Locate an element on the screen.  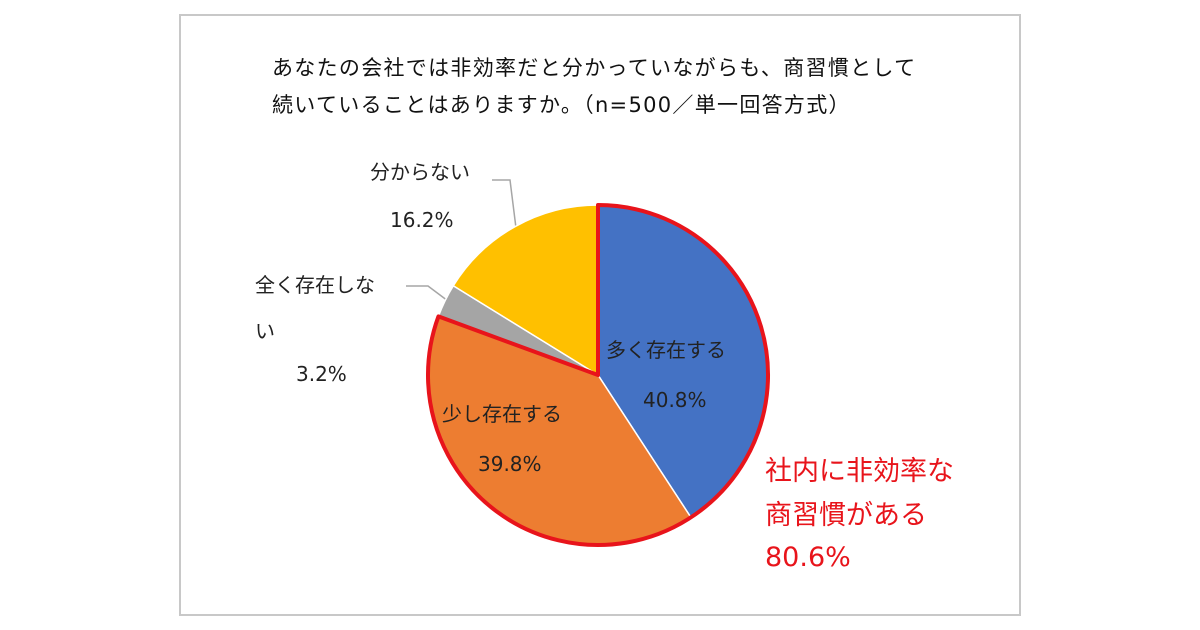
value-label: 3.2% is located at coordinates (321, 374).